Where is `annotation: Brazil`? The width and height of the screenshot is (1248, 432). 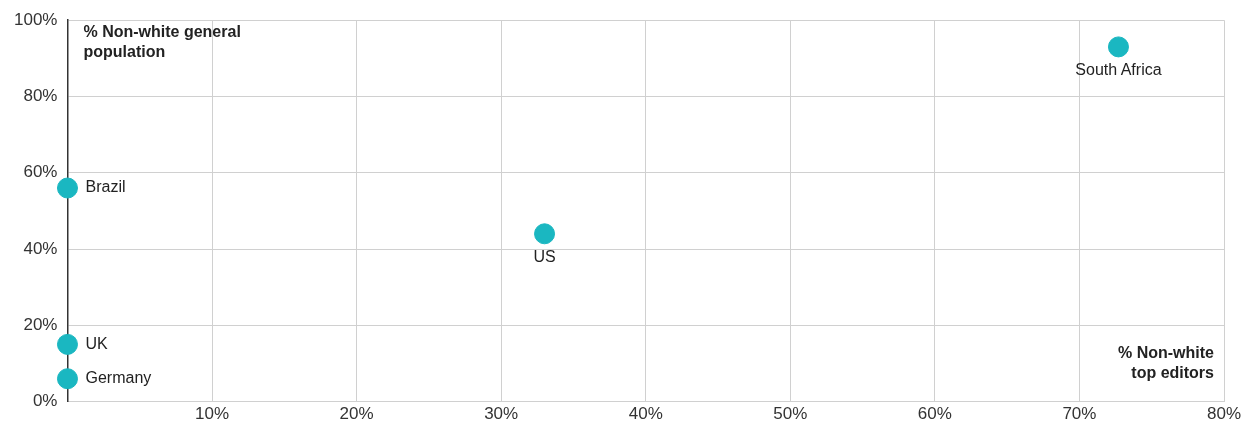
annotation: Brazil is located at coordinates (105, 187).